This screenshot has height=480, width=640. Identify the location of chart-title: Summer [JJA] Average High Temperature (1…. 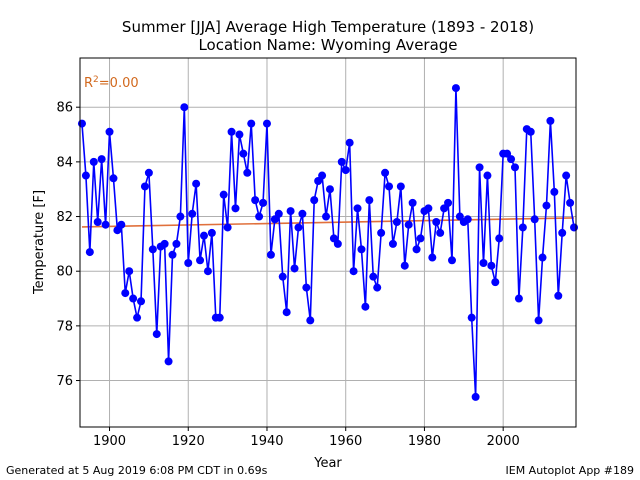
(328, 27).